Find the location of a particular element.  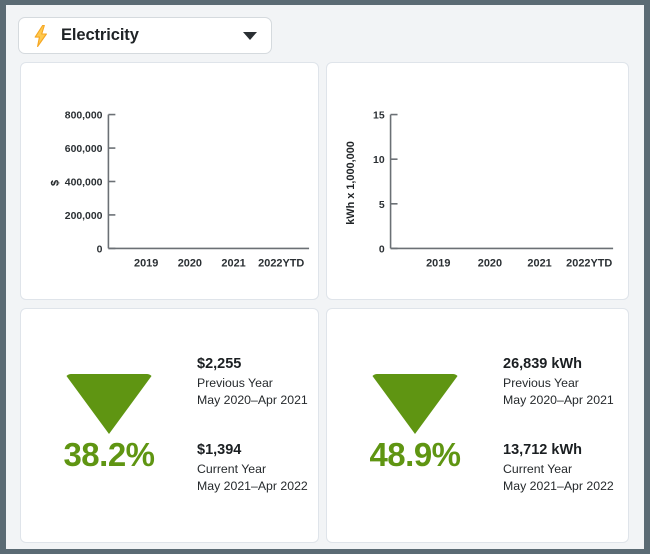

lightning-bolt-icon is located at coordinates (40, 35).